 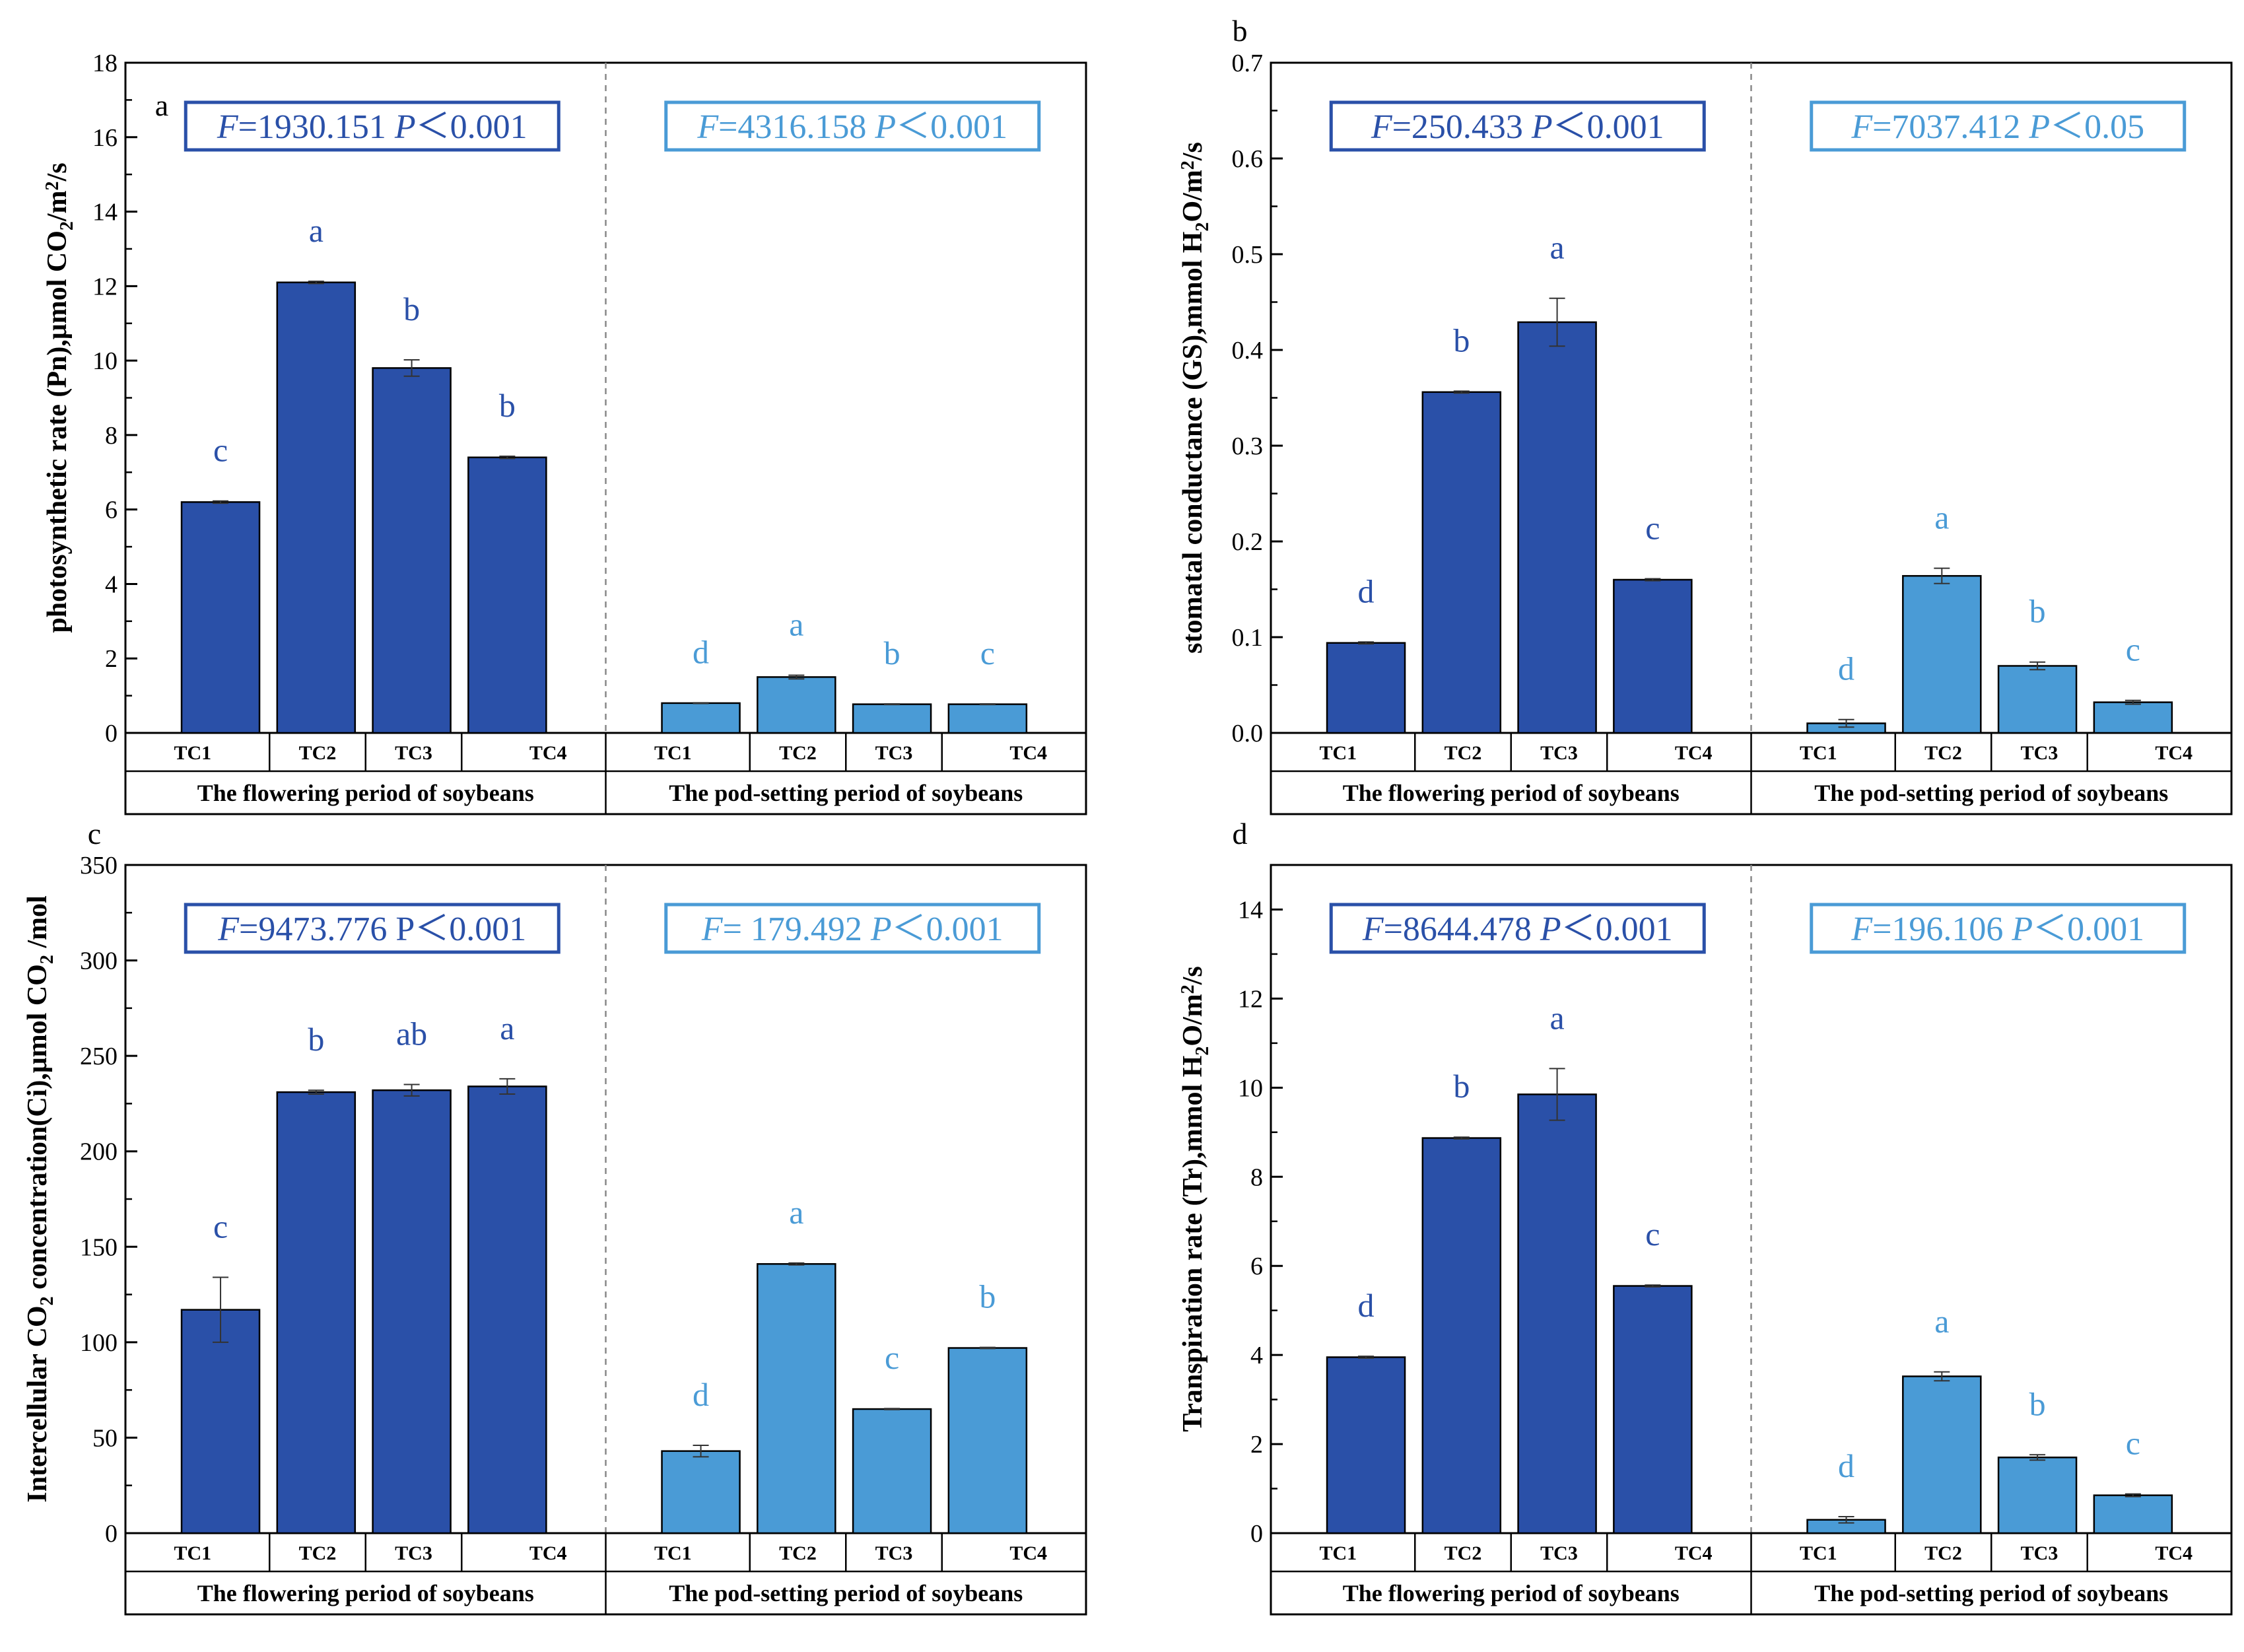 What do you see at coordinates (161, 105) in the screenshot?
I see `panel-letter: a` at bounding box center [161, 105].